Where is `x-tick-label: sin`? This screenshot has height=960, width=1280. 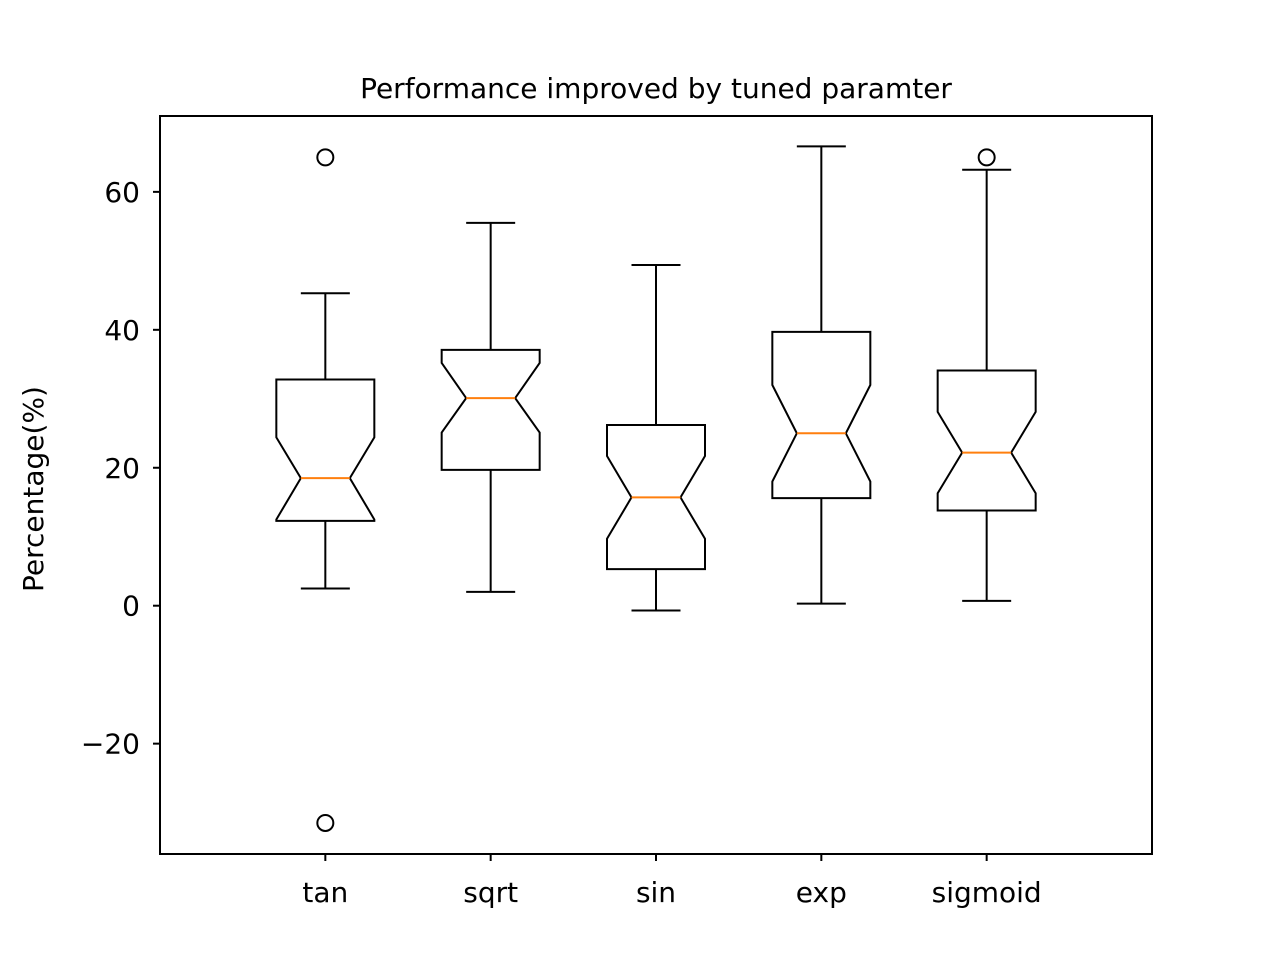 x-tick-label: sin is located at coordinates (656, 892).